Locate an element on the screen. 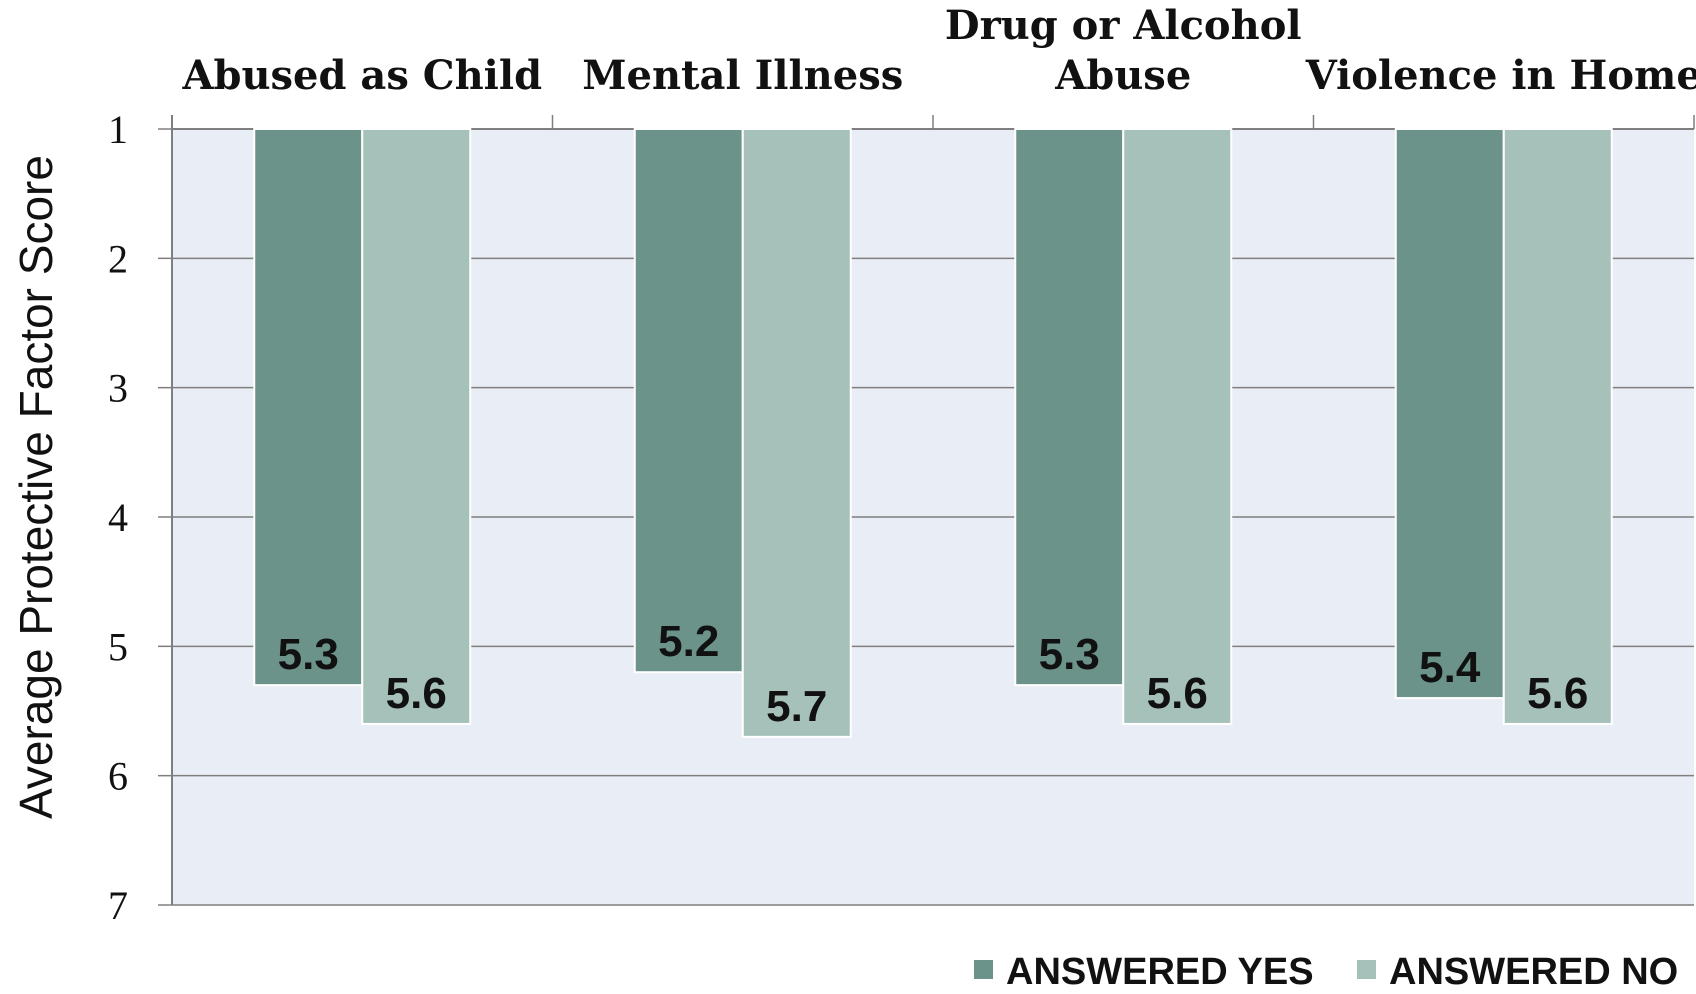 The height and width of the screenshot is (994, 1696). y-tick-label: 4 is located at coordinates (118, 517).